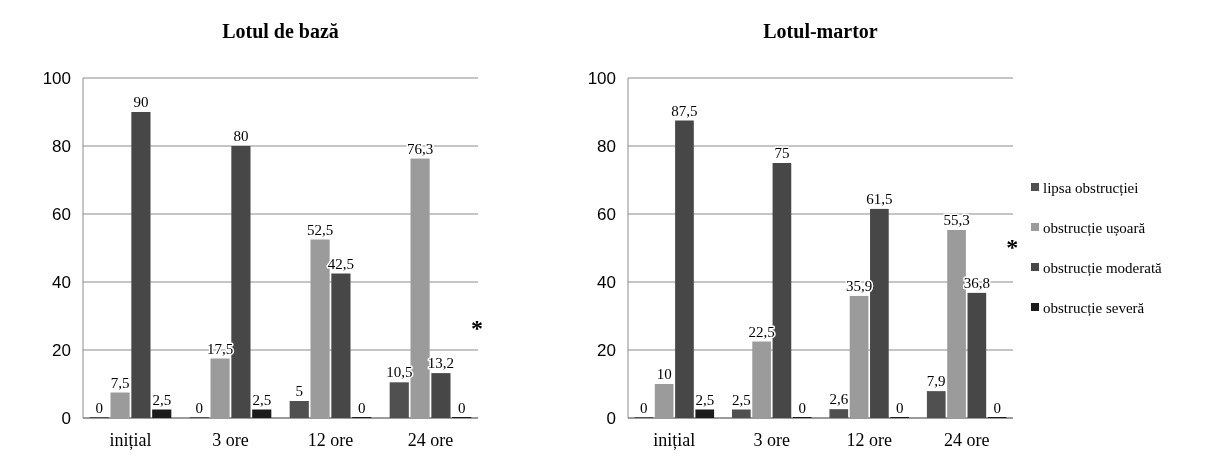 This screenshot has width=1221, height=472. Describe the element at coordinates (399, 372) in the screenshot. I see `data-label: 10,5` at that location.